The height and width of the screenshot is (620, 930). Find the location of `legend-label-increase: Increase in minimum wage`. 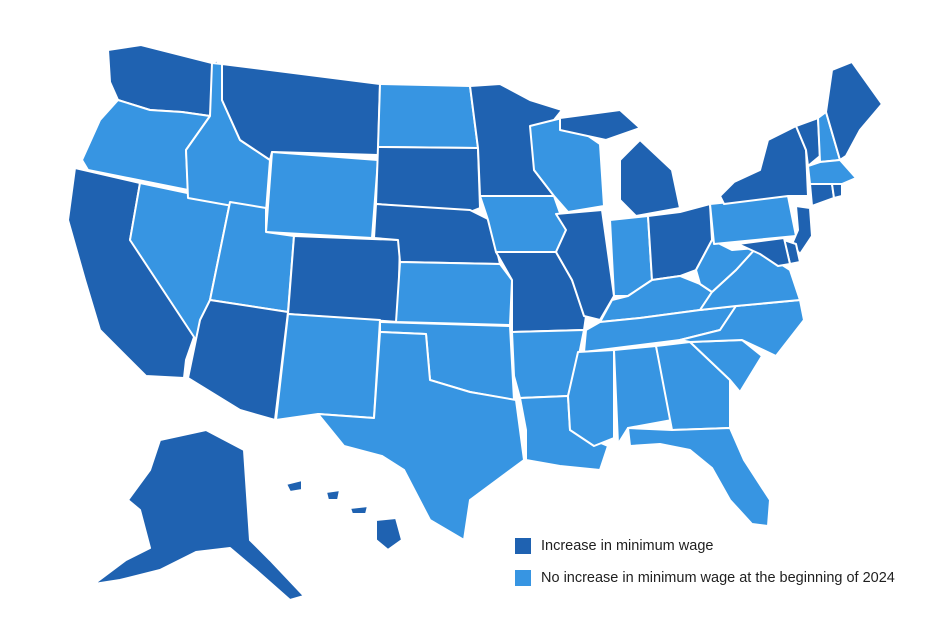

legend-label-increase: Increase in minimum wage is located at coordinates (627, 546).